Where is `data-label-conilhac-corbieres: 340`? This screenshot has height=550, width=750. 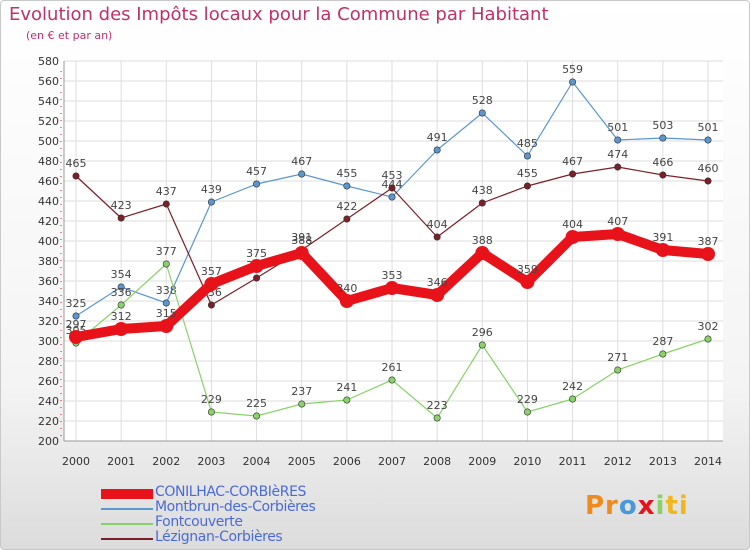 data-label-conilhac-corbieres: 340 is located at coordinates (346, 288).